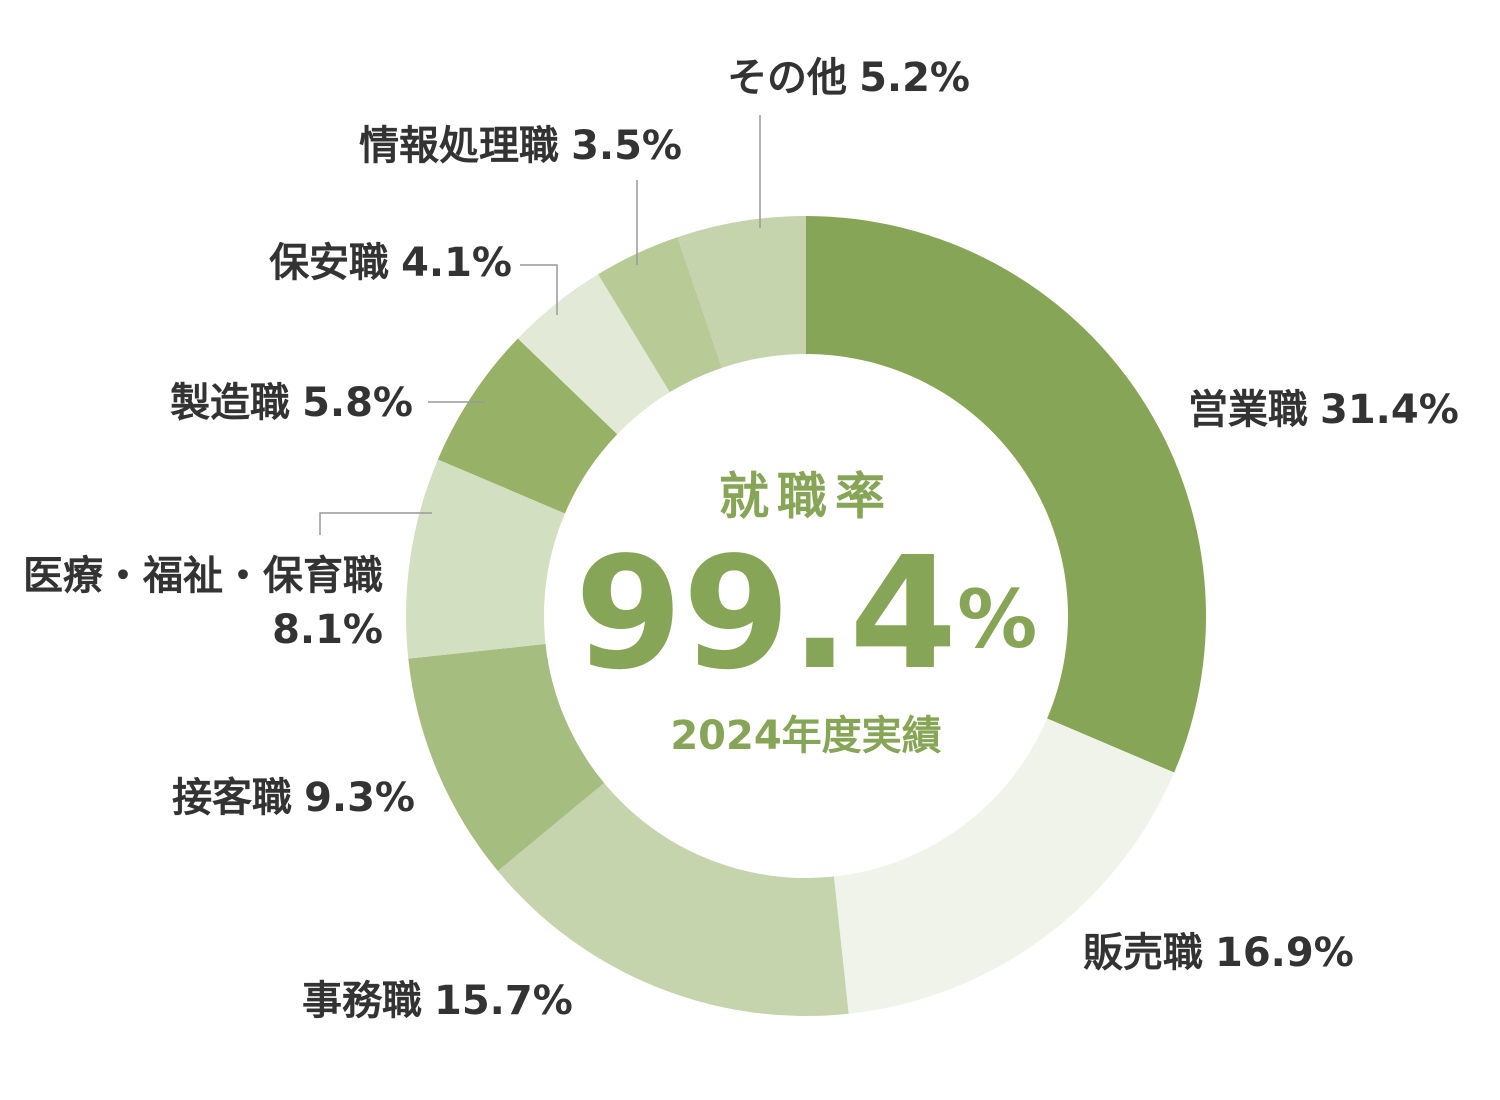 Image resolution: width=1500 pixels, height=1100 pixels. I want to click on data-label: 販売職 16.9%, so click(1218, 953).